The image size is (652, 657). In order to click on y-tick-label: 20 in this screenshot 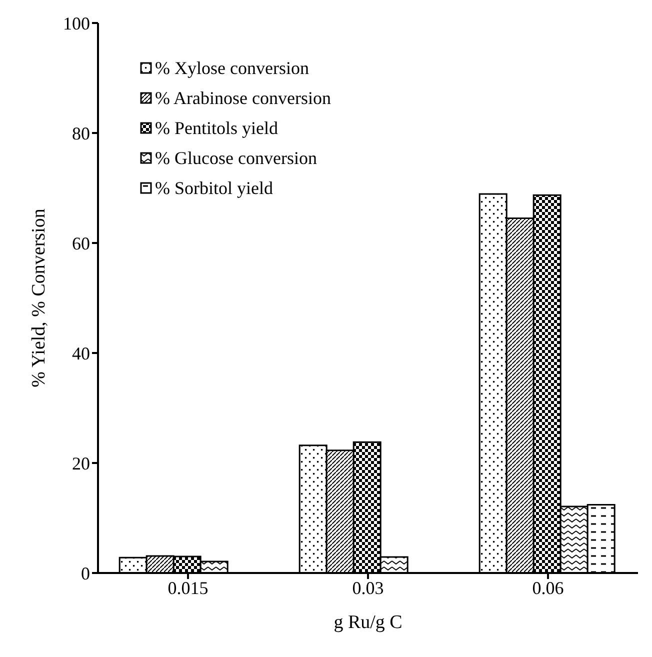, I will do `click(81, 463)`.